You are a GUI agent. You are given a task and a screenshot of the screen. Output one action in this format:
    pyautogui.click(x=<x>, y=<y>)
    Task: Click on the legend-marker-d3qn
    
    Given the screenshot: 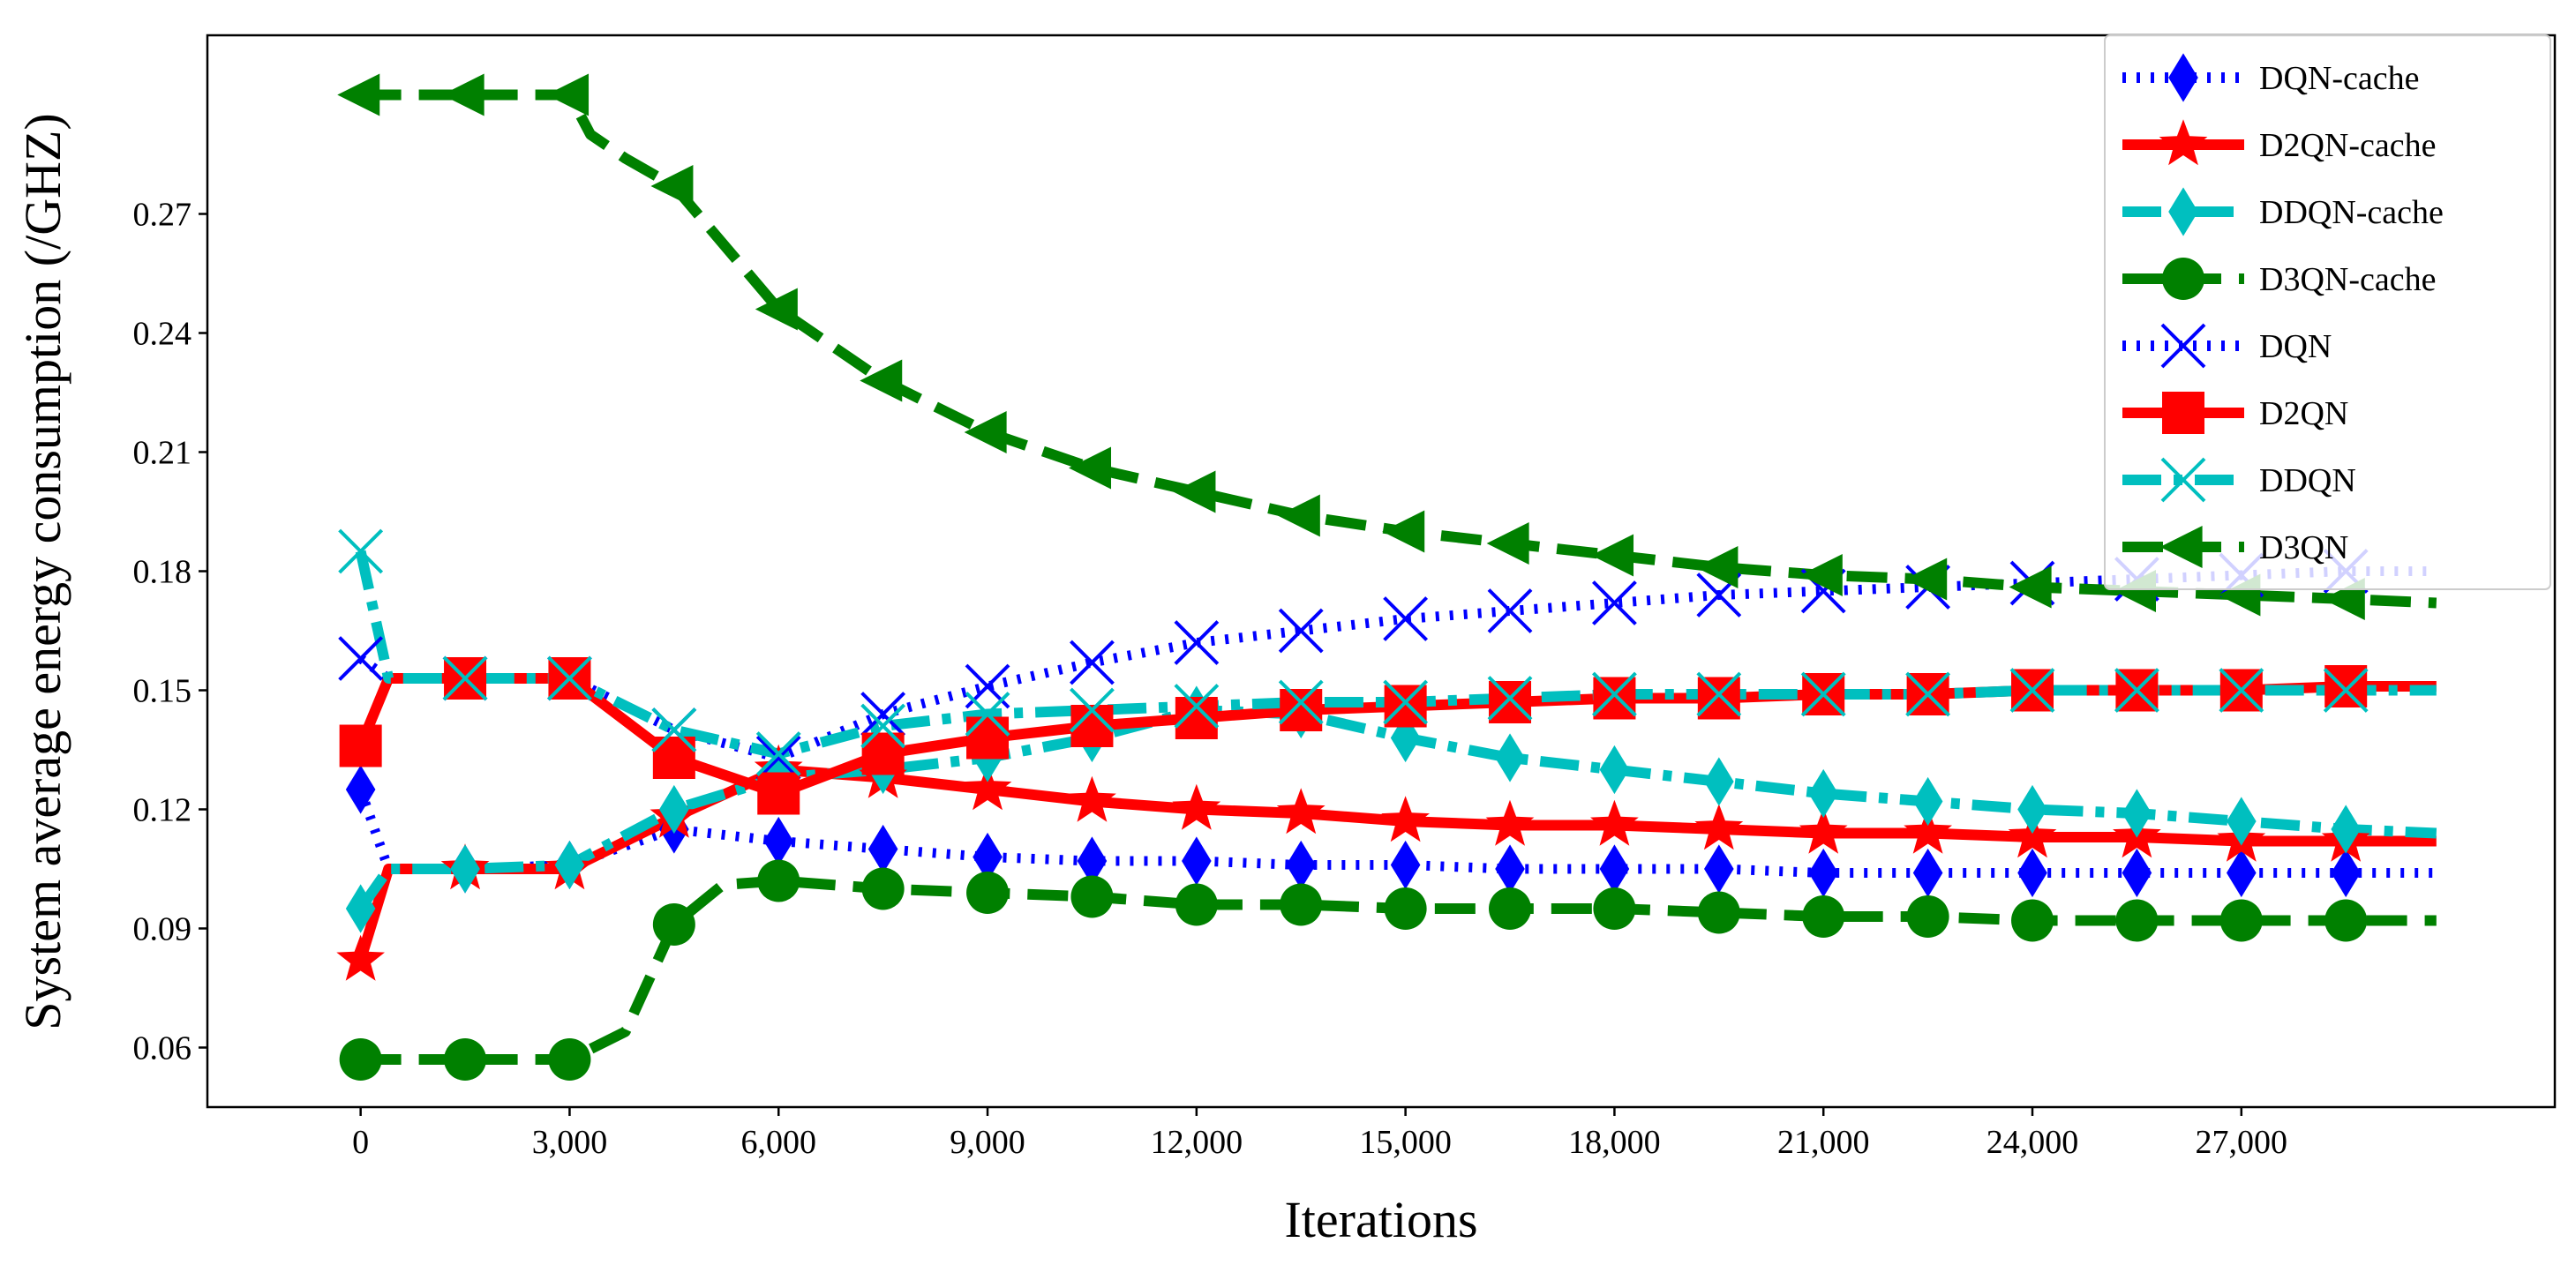 What is the action you would take?
    pyautogui.click(x=2181, y=547)
    